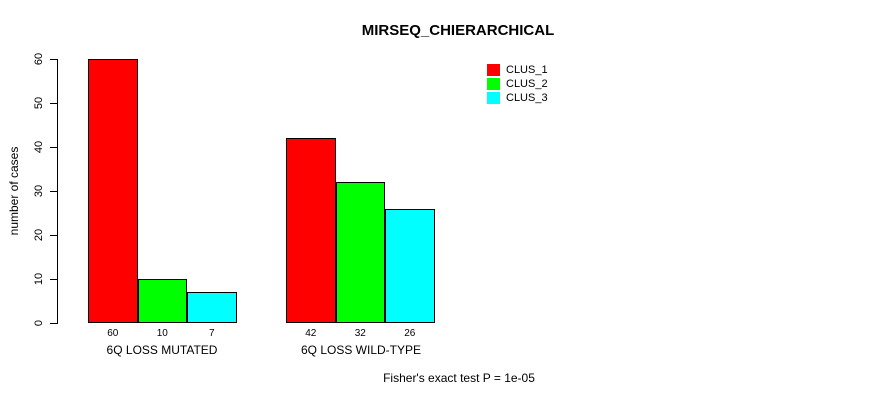  I want to click on bar-value-label: 42, so click(311, 333).